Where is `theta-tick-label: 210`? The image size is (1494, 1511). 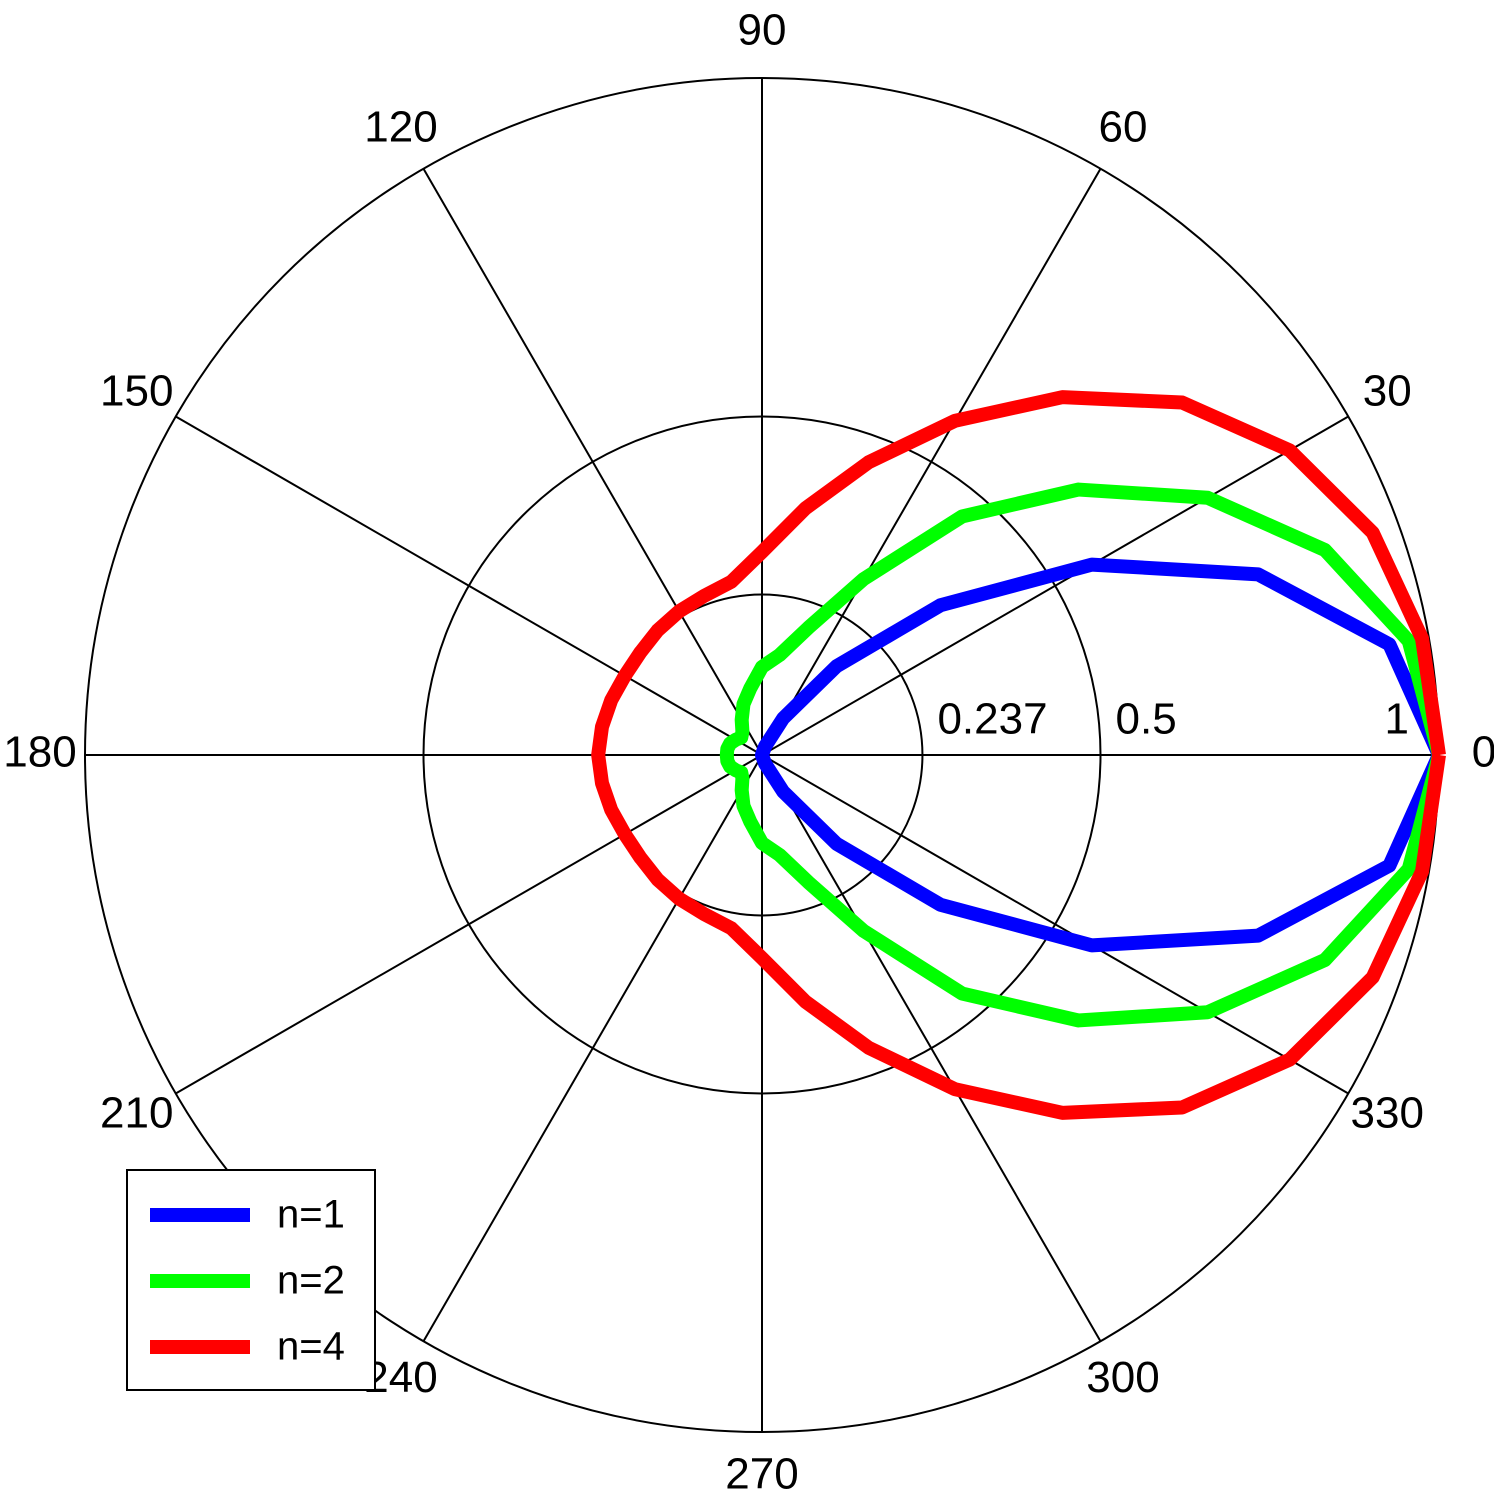 theta-tick-label: 210 is located at coordinates (136, 1113).